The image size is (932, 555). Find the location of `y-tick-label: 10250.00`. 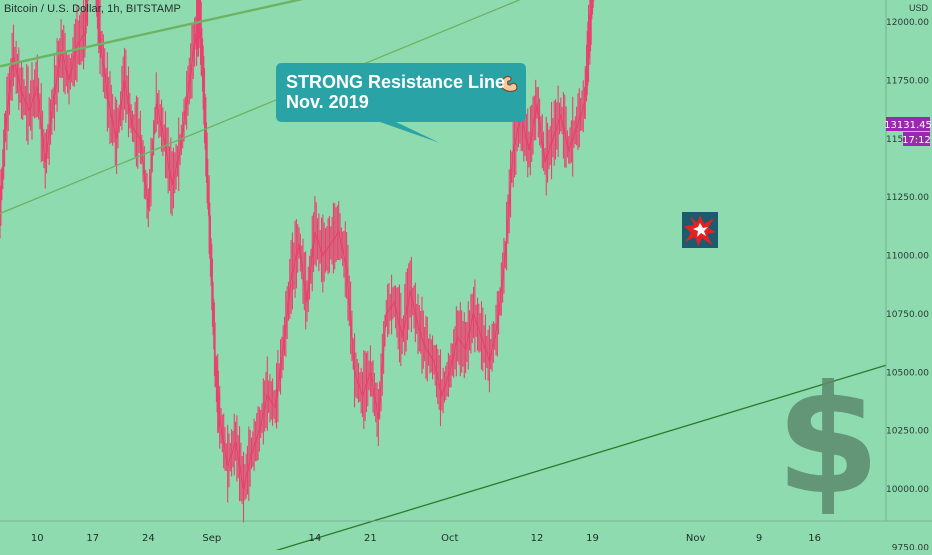

y-tick-label: 10250.00 is located at coordinates (907, 432).